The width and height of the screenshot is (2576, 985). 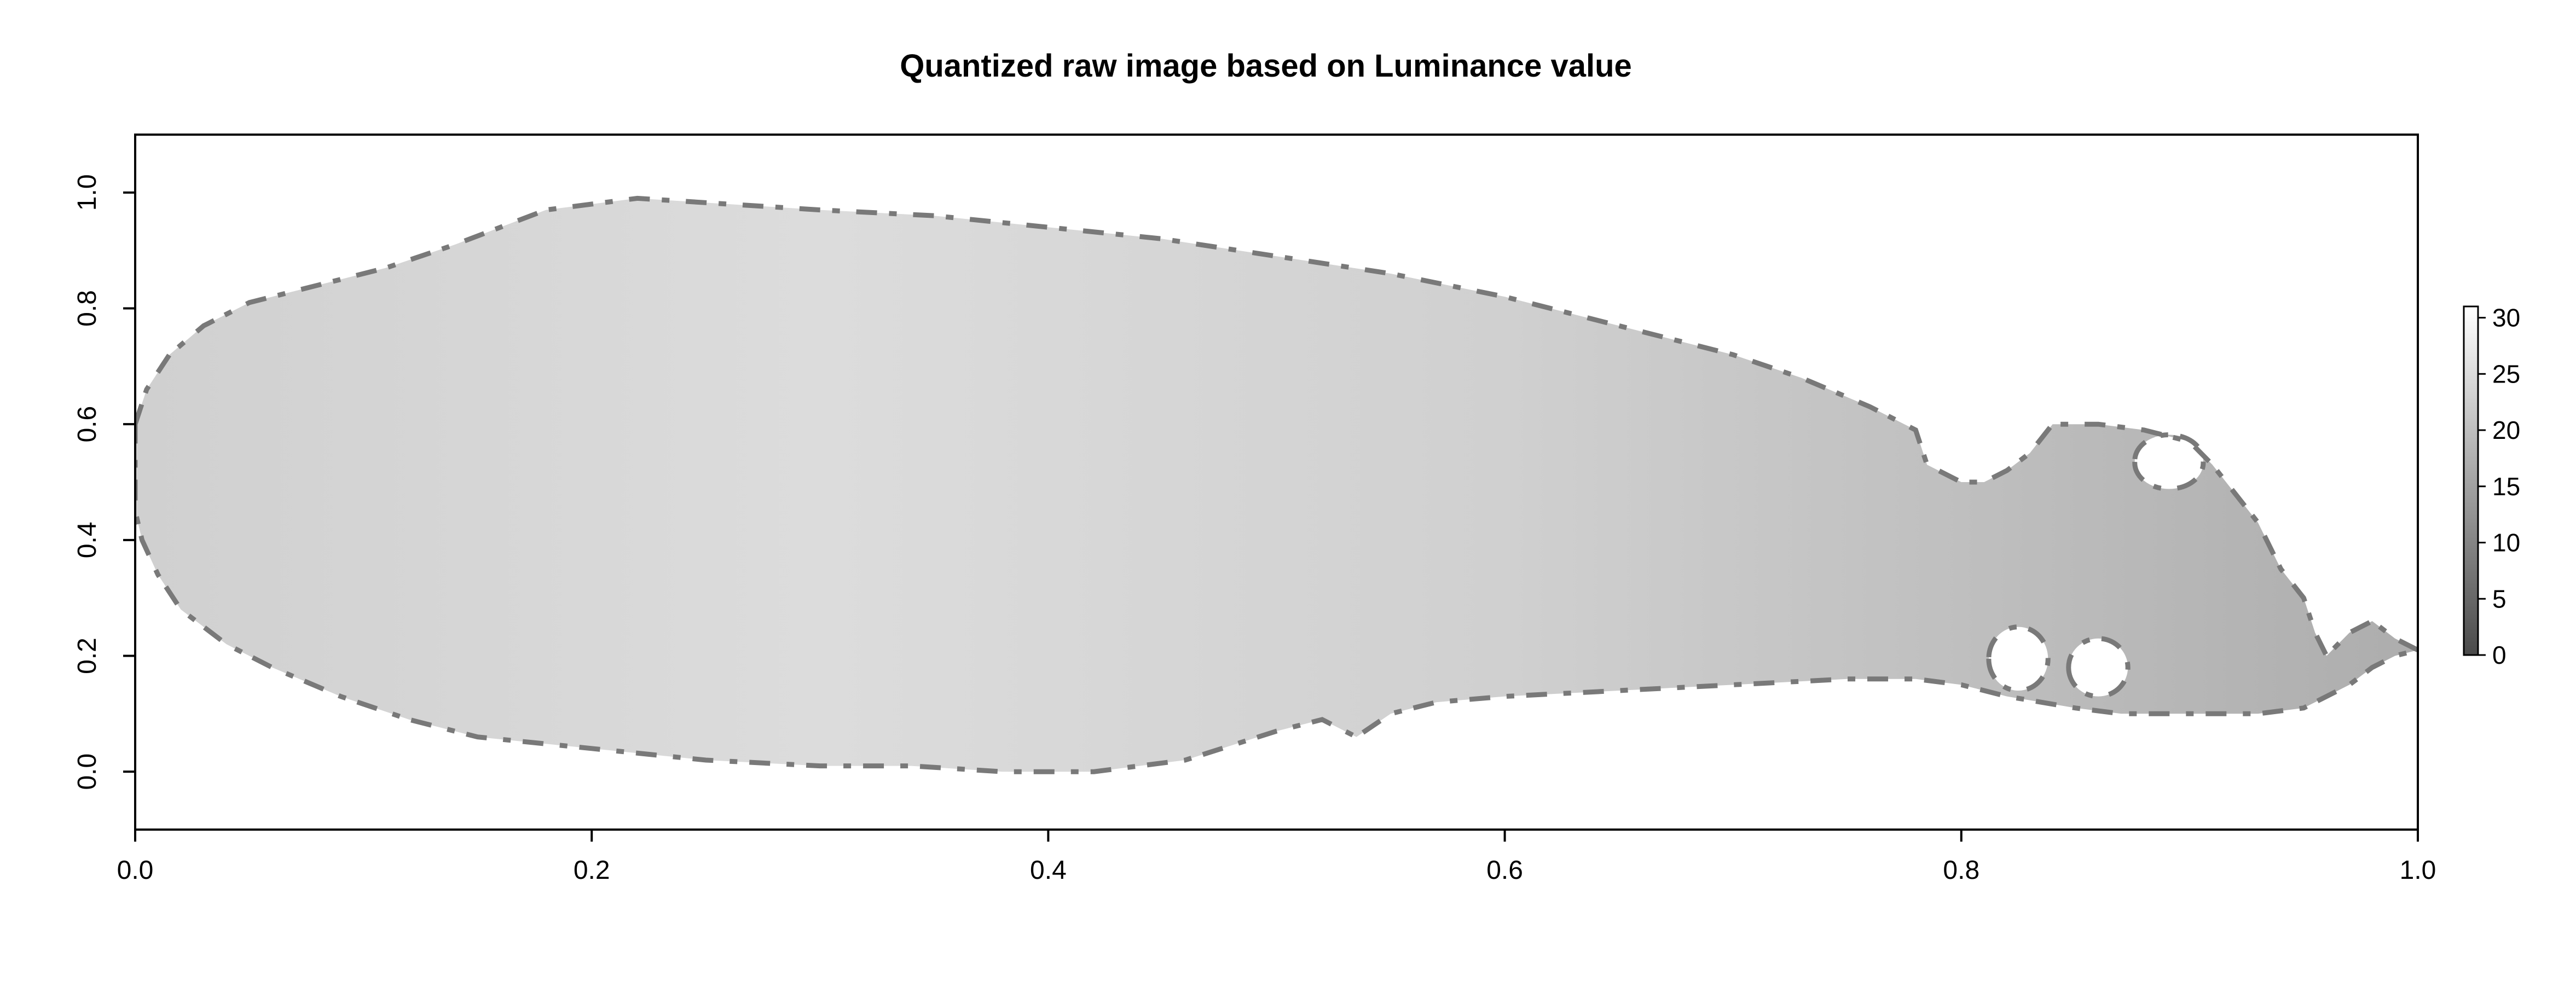 What do you see at coordinates (87, 308) in the screenshot?
I see `y-tick-label: 0.8` at bounding box center [87, 308].